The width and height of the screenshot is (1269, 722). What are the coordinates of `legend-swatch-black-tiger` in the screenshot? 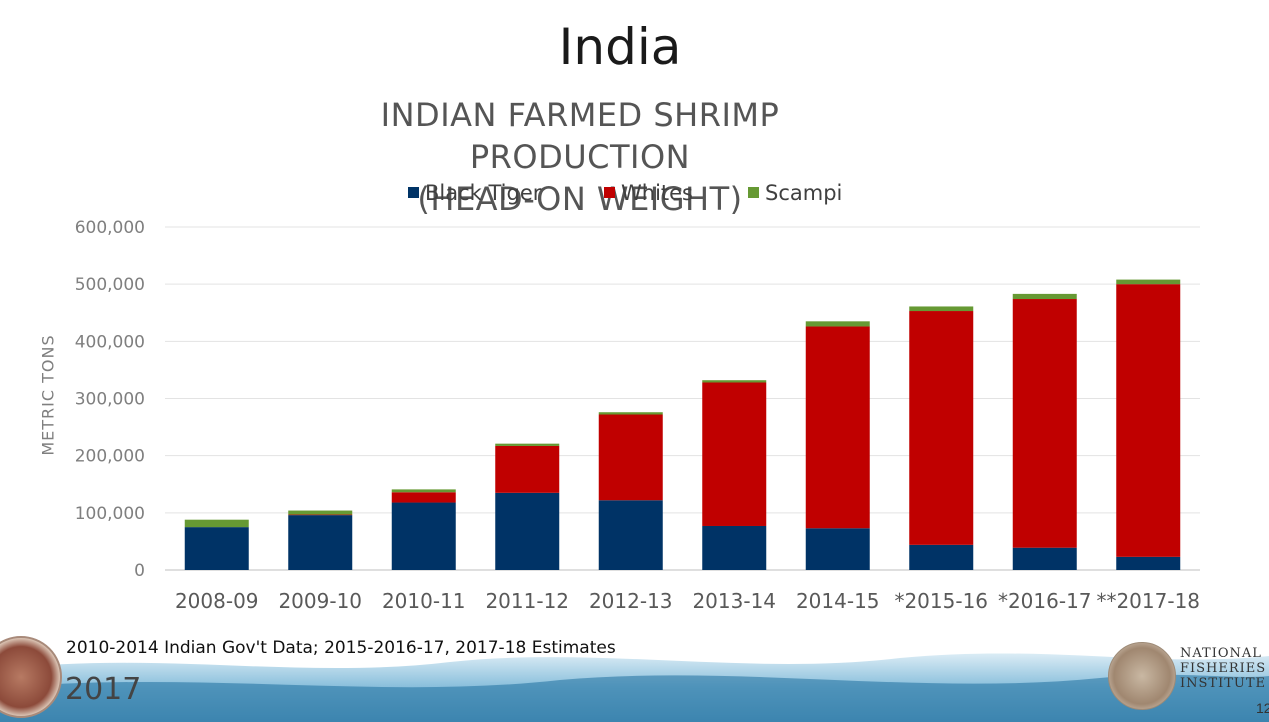 It's located at (413, 192).